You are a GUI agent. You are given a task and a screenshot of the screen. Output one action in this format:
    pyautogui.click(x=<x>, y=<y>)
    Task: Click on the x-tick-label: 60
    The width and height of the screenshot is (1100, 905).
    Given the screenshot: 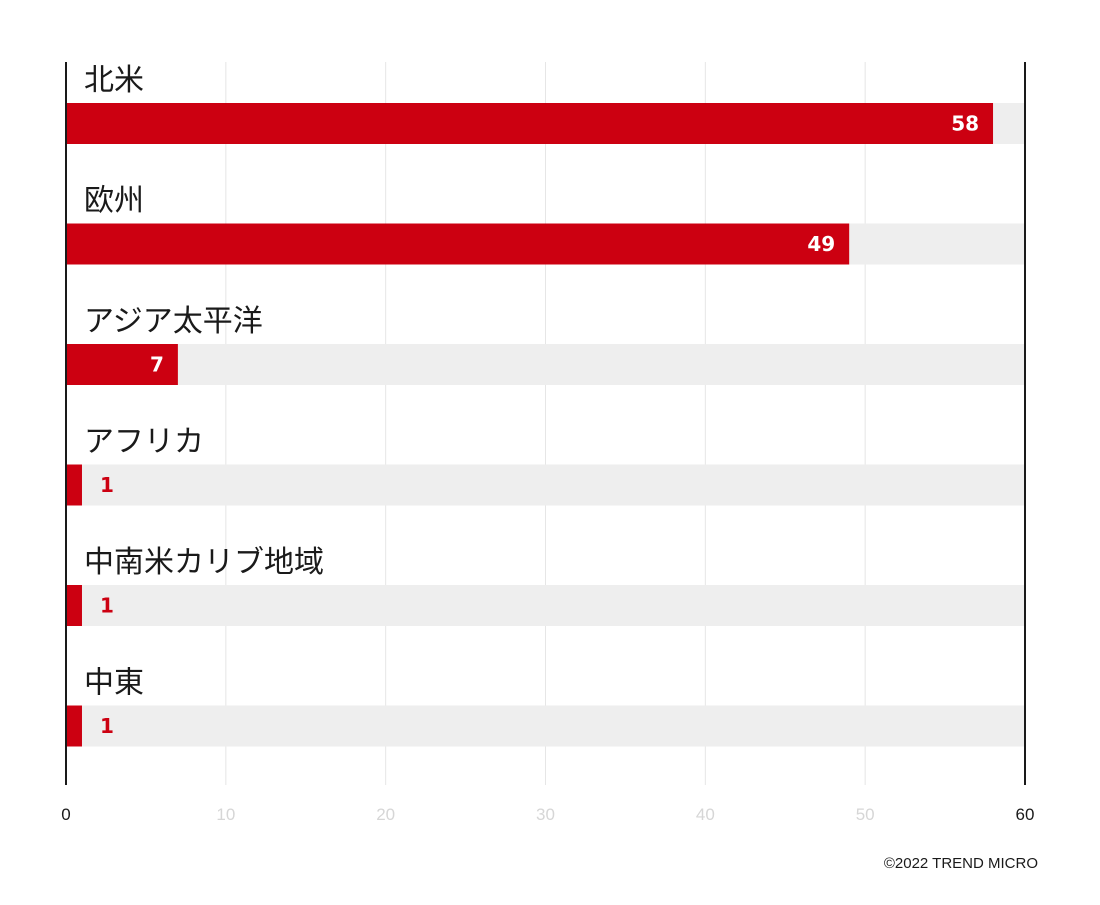 What is the action you would take?
    pyautogui.click(x=1025, y=814)
    